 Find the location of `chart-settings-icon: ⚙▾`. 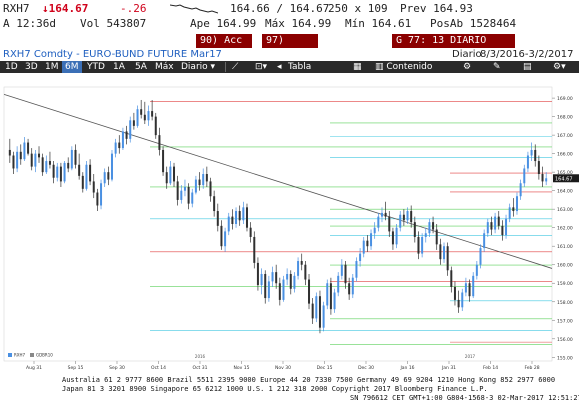

chart-settings-icon: ⚙▾ is located at coordinates (559, 67).